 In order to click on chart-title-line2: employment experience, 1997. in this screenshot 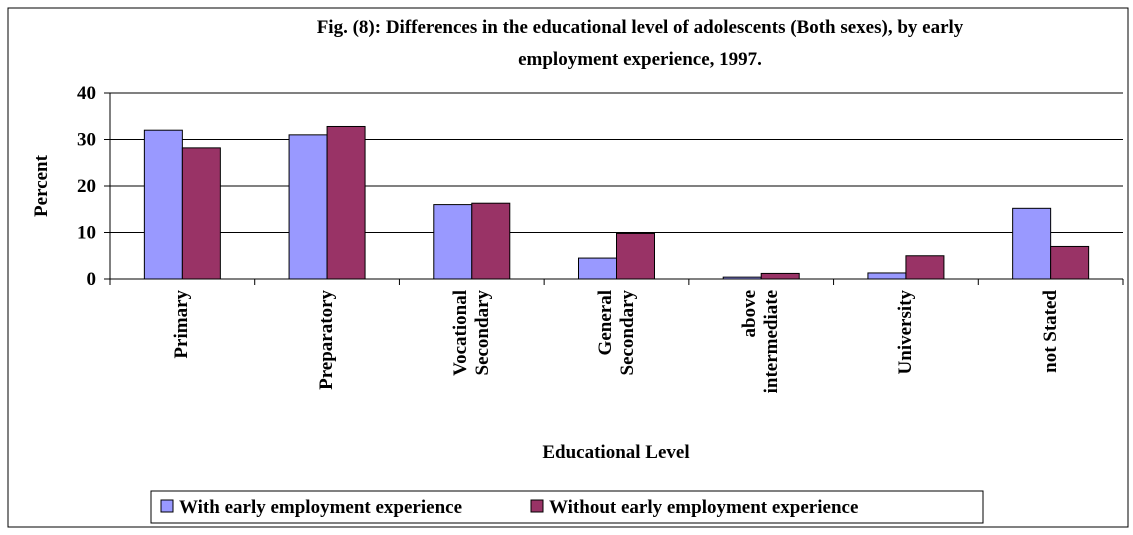, I will do `click(640, 59)`.